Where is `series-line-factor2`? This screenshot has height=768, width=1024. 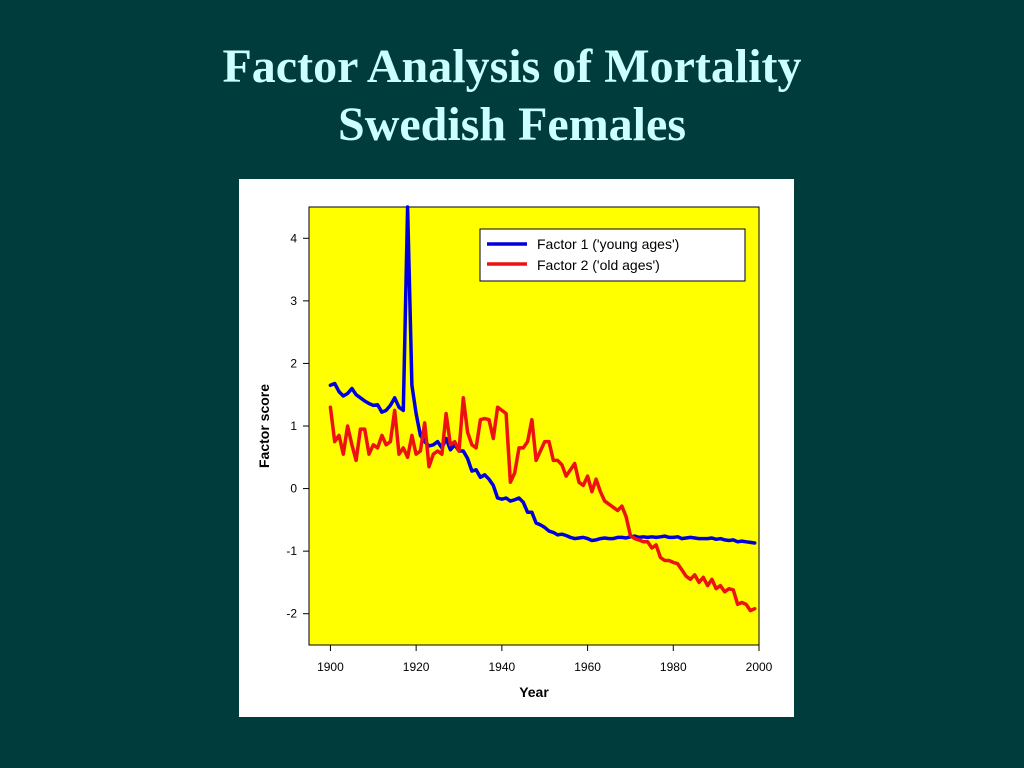
series-line-factor2 is located at coordinates (542, 504).